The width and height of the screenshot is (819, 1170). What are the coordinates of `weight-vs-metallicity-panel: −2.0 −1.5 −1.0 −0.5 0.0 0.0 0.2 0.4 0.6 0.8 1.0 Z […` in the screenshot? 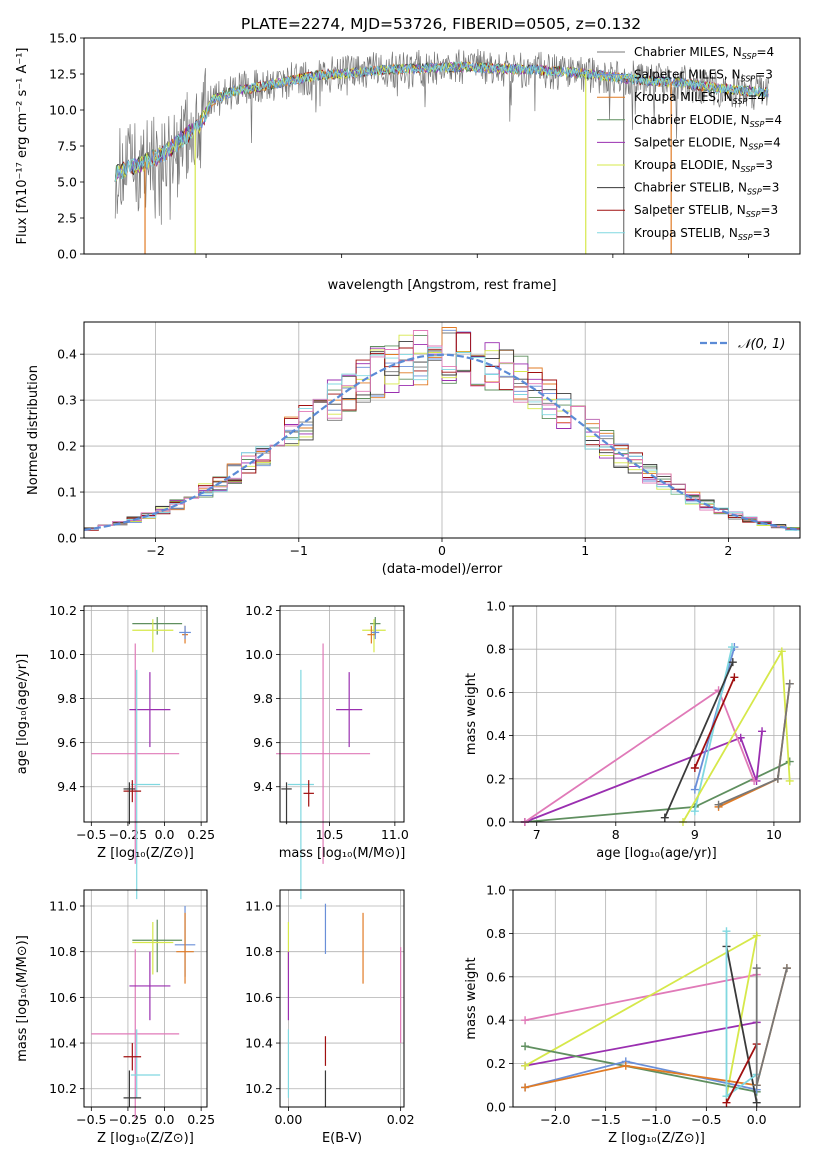 It's located at (632, 1014).